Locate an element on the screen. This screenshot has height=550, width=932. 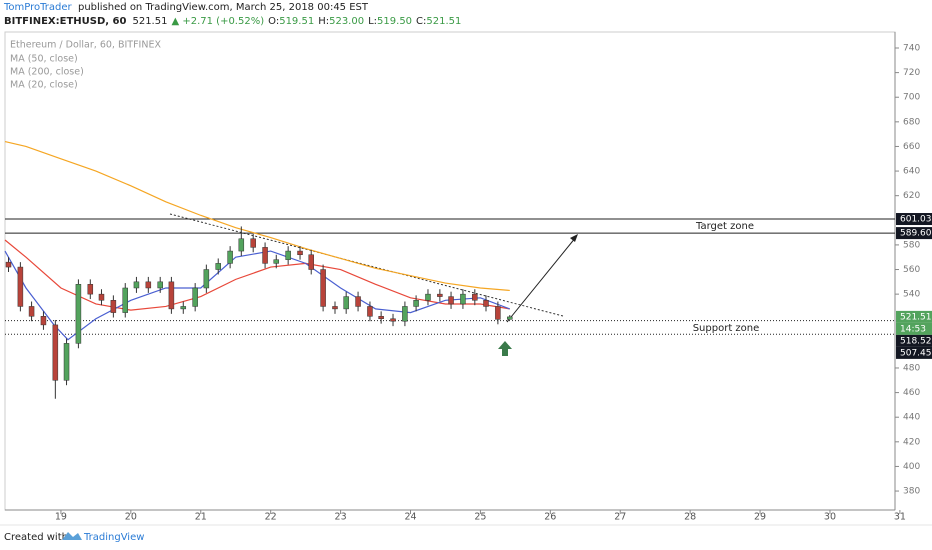
price-label: 589.60 is located at coordinates (914, 233).